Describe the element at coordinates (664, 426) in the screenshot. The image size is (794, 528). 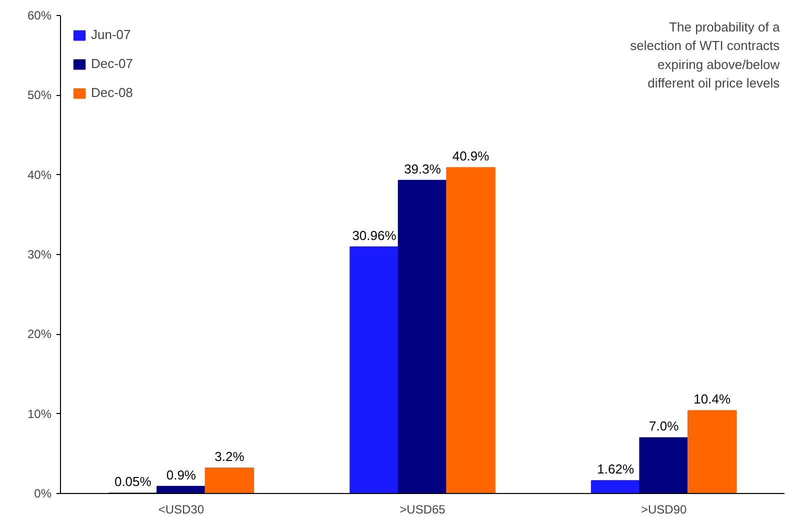
I see `data-label: 7.0%` at that location.